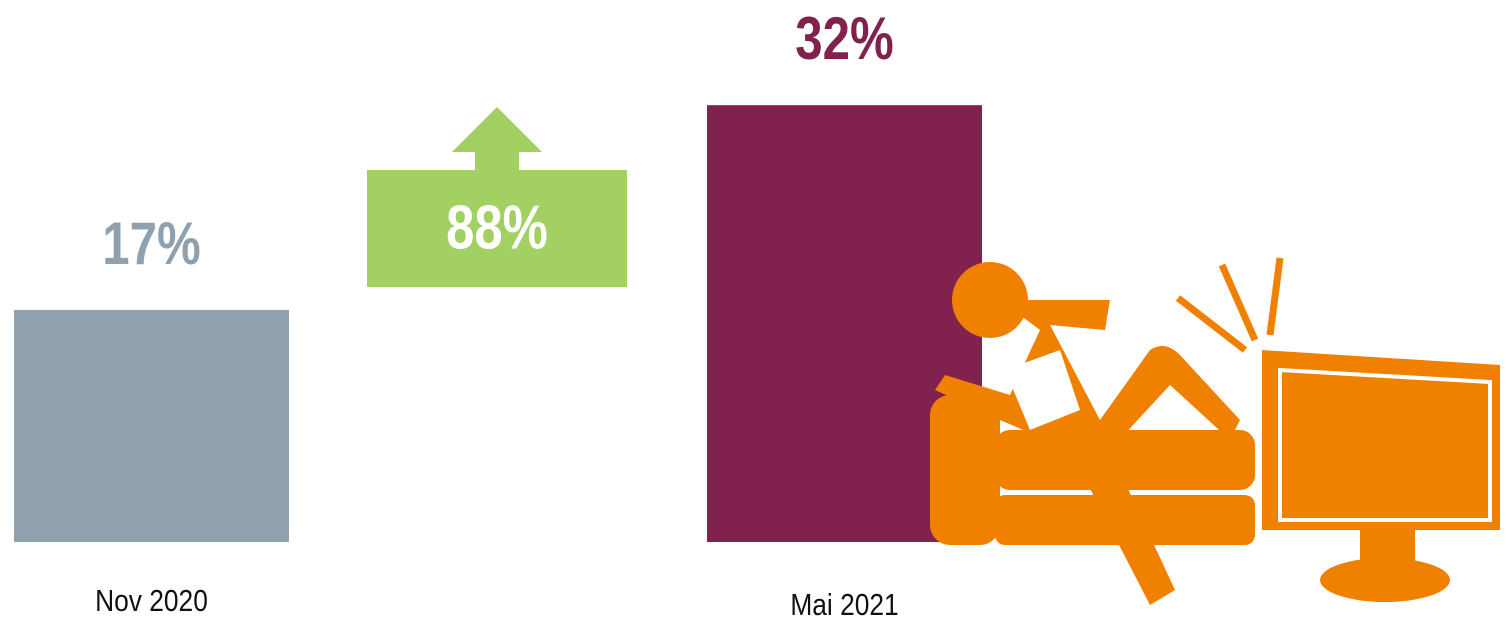  Describe the element at coordinates (497, 161) in the screenshot. I see `arrow-stem` at that location.